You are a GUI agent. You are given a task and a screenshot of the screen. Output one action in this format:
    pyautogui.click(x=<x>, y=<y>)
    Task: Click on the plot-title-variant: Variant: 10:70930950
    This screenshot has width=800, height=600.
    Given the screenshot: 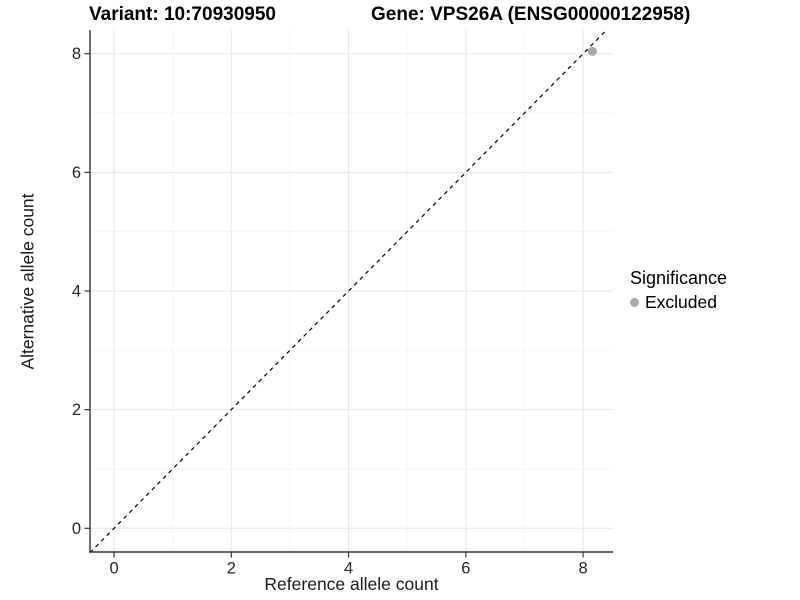 What is the action you would take?
    pyautogui.click(x=182, y=14)
    